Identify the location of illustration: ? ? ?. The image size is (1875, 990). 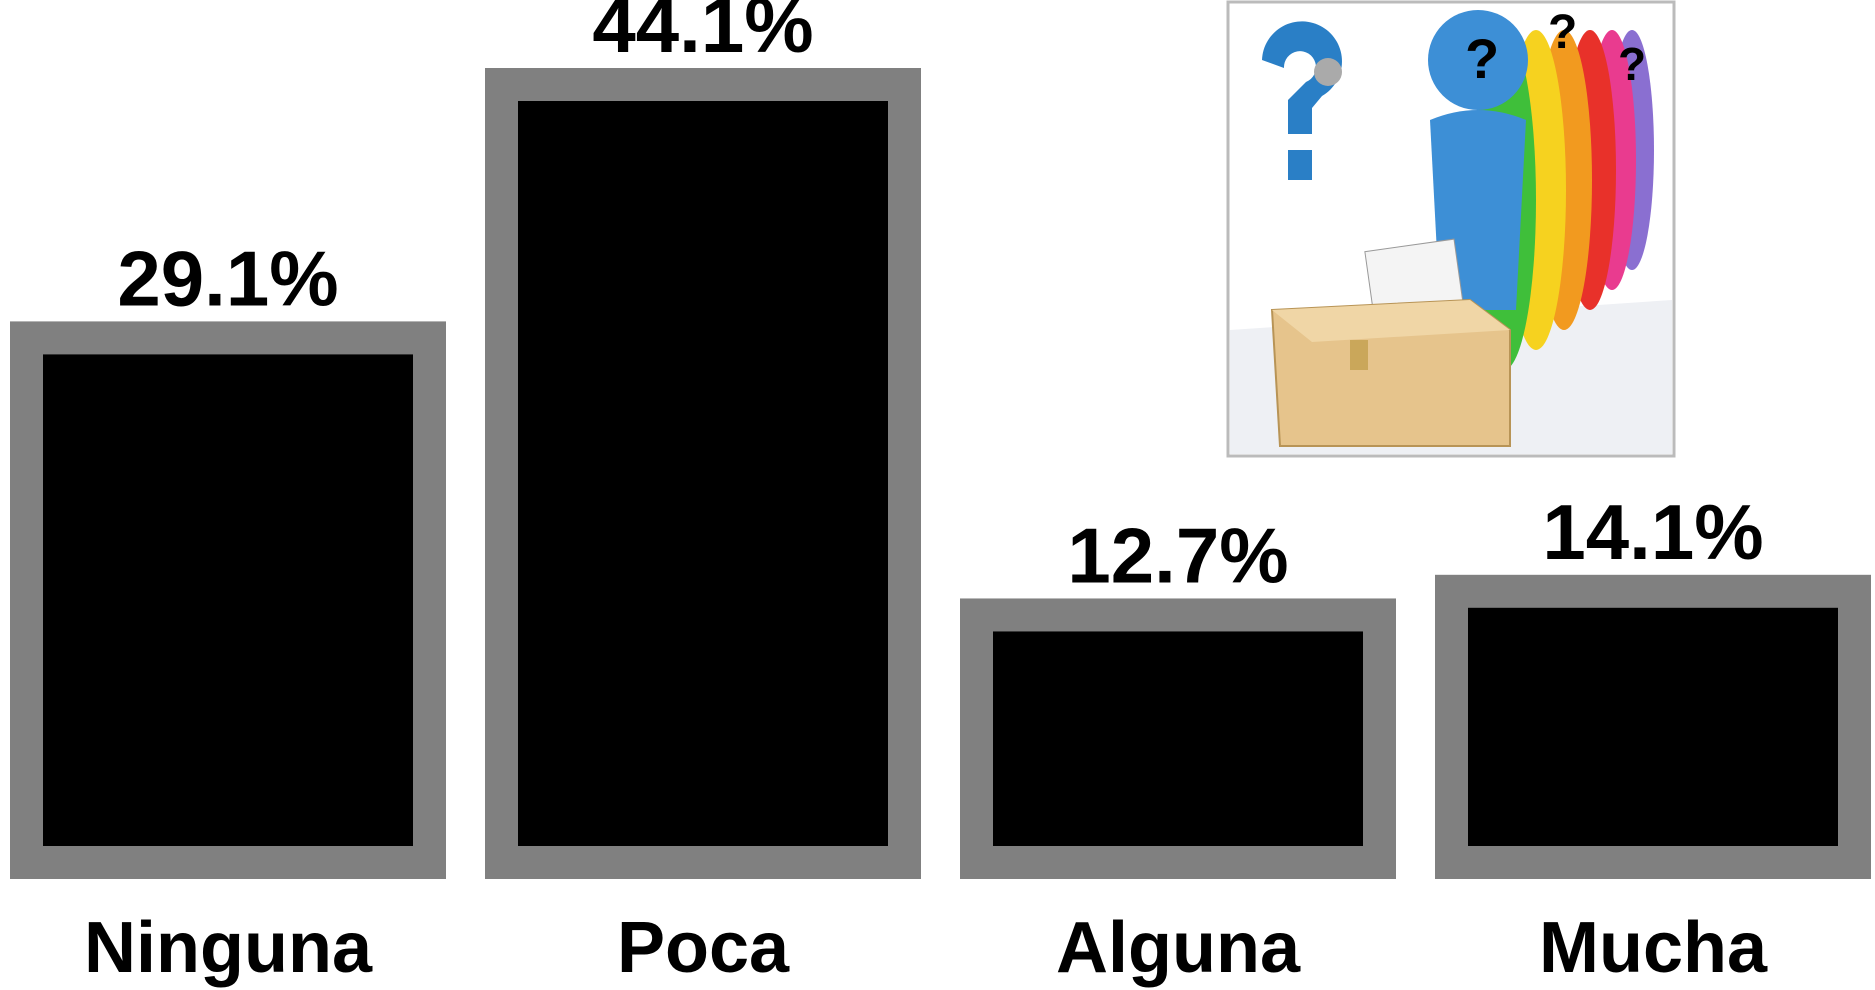
(1451, 229).